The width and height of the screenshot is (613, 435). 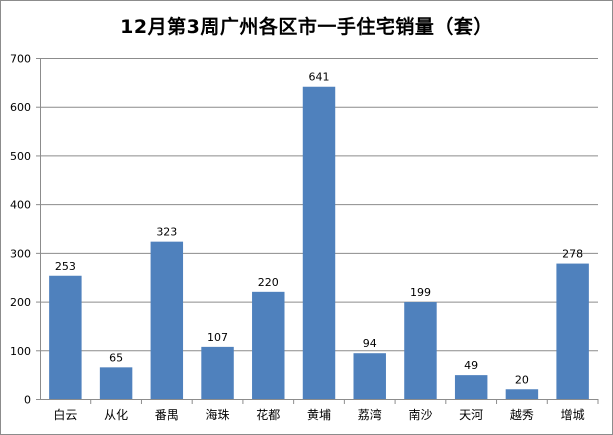 What do you see at coordinates (471, 415) in the screenshot?
I see `x-tick-label: 天河` at bounding box center [471, 415].